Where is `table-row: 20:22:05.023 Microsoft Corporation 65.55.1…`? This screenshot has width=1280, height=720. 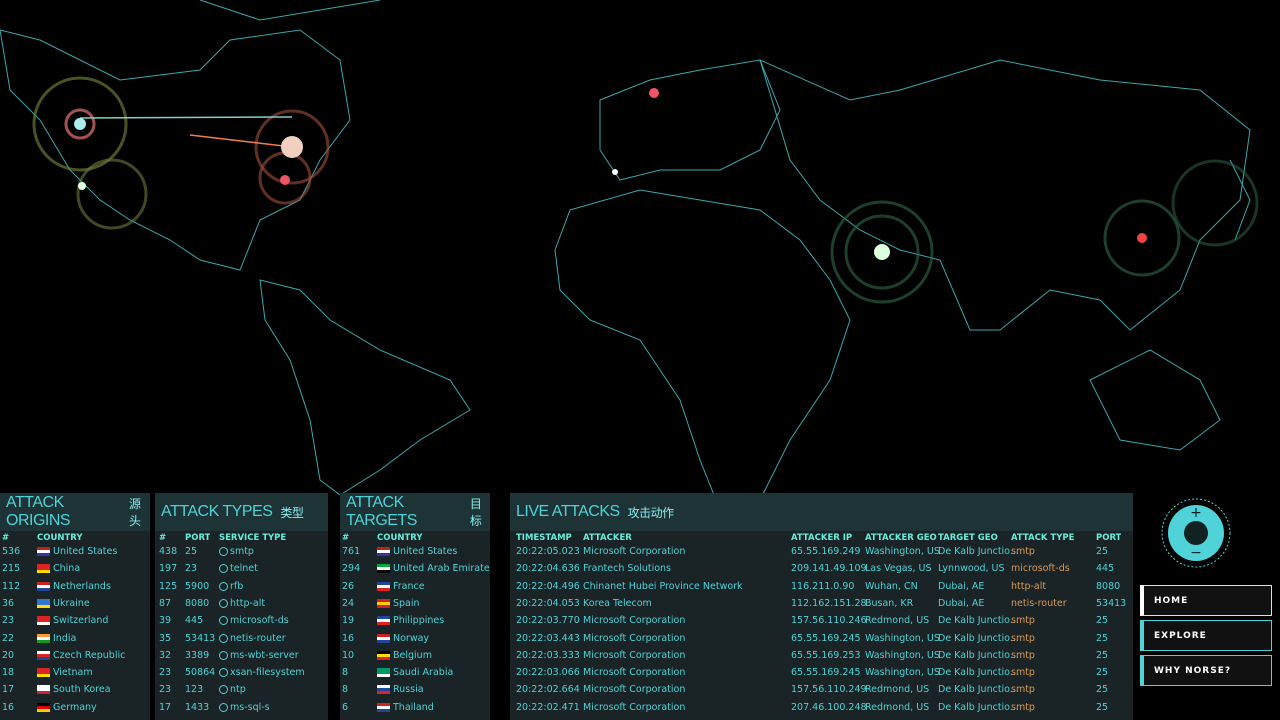
table-row: 20:22:05.023 Microsoft Corporation 65.55.1… is located at coordinates (821, 551).